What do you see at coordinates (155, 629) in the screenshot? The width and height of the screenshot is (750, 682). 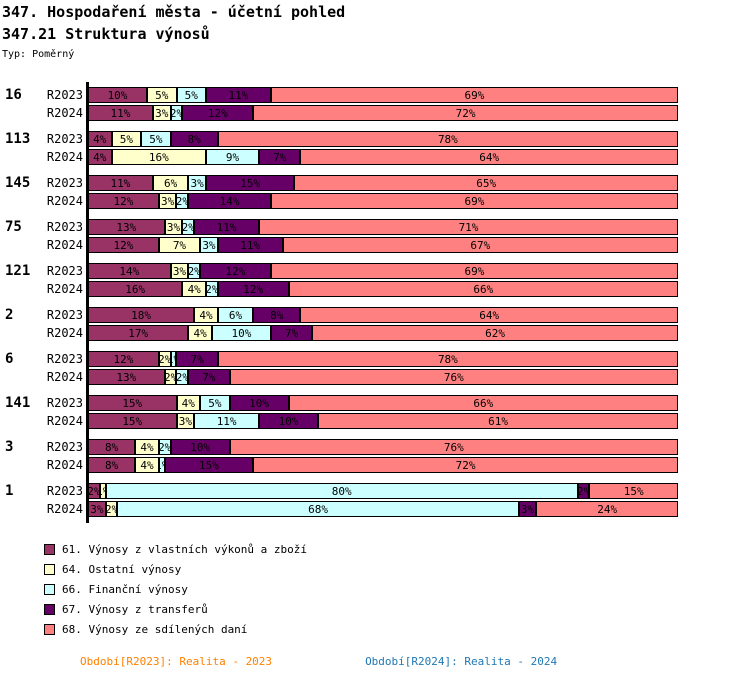 I see `legend-label: 68. Výnosy ze sdílených daní` at bounding box center [155, 629].